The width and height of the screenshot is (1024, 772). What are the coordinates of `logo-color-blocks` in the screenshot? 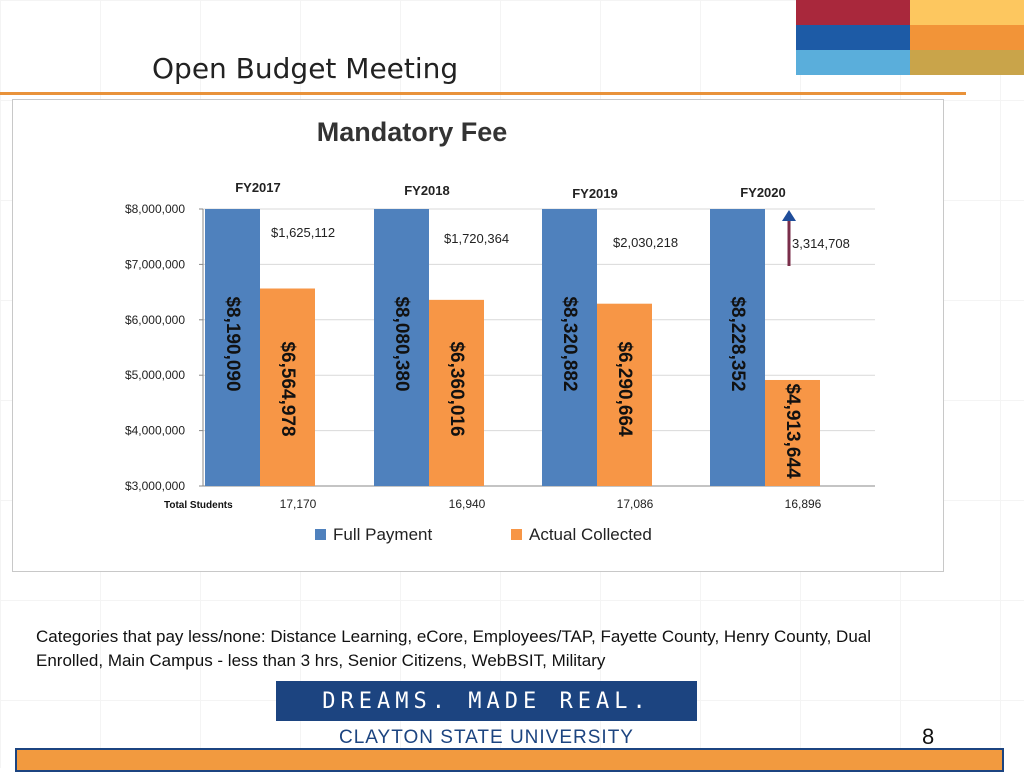 It's located at (910, 37).